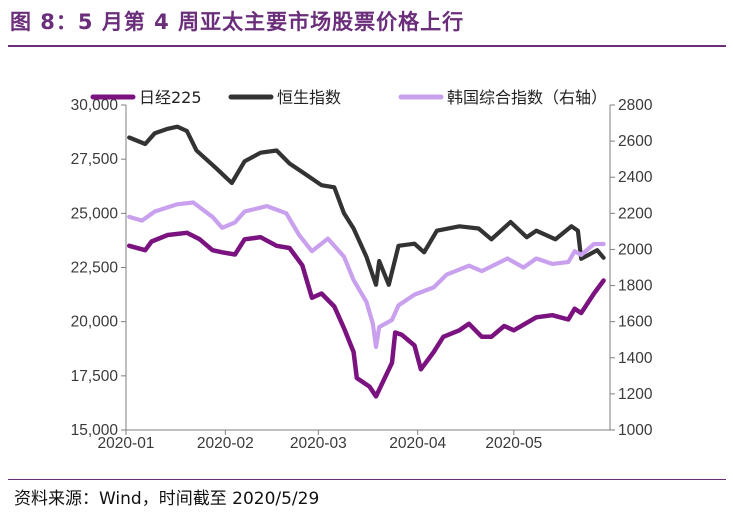 This screenshot has height=527, width=733. I want to click on y-right-tick-label: 2000, so click(635, 249).